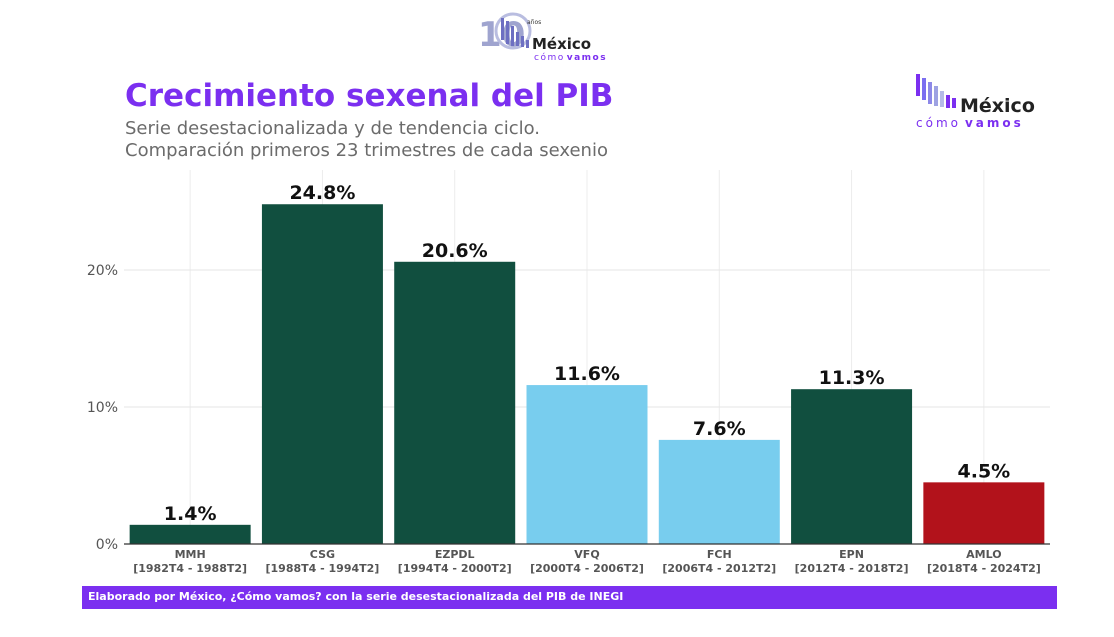 The width and height of the screenshot is (1114, 637). What do you see at coordinates (997, 106) in the screenshot?
I see `logo-right-brand-main: México` at bounding box center [997, 106].